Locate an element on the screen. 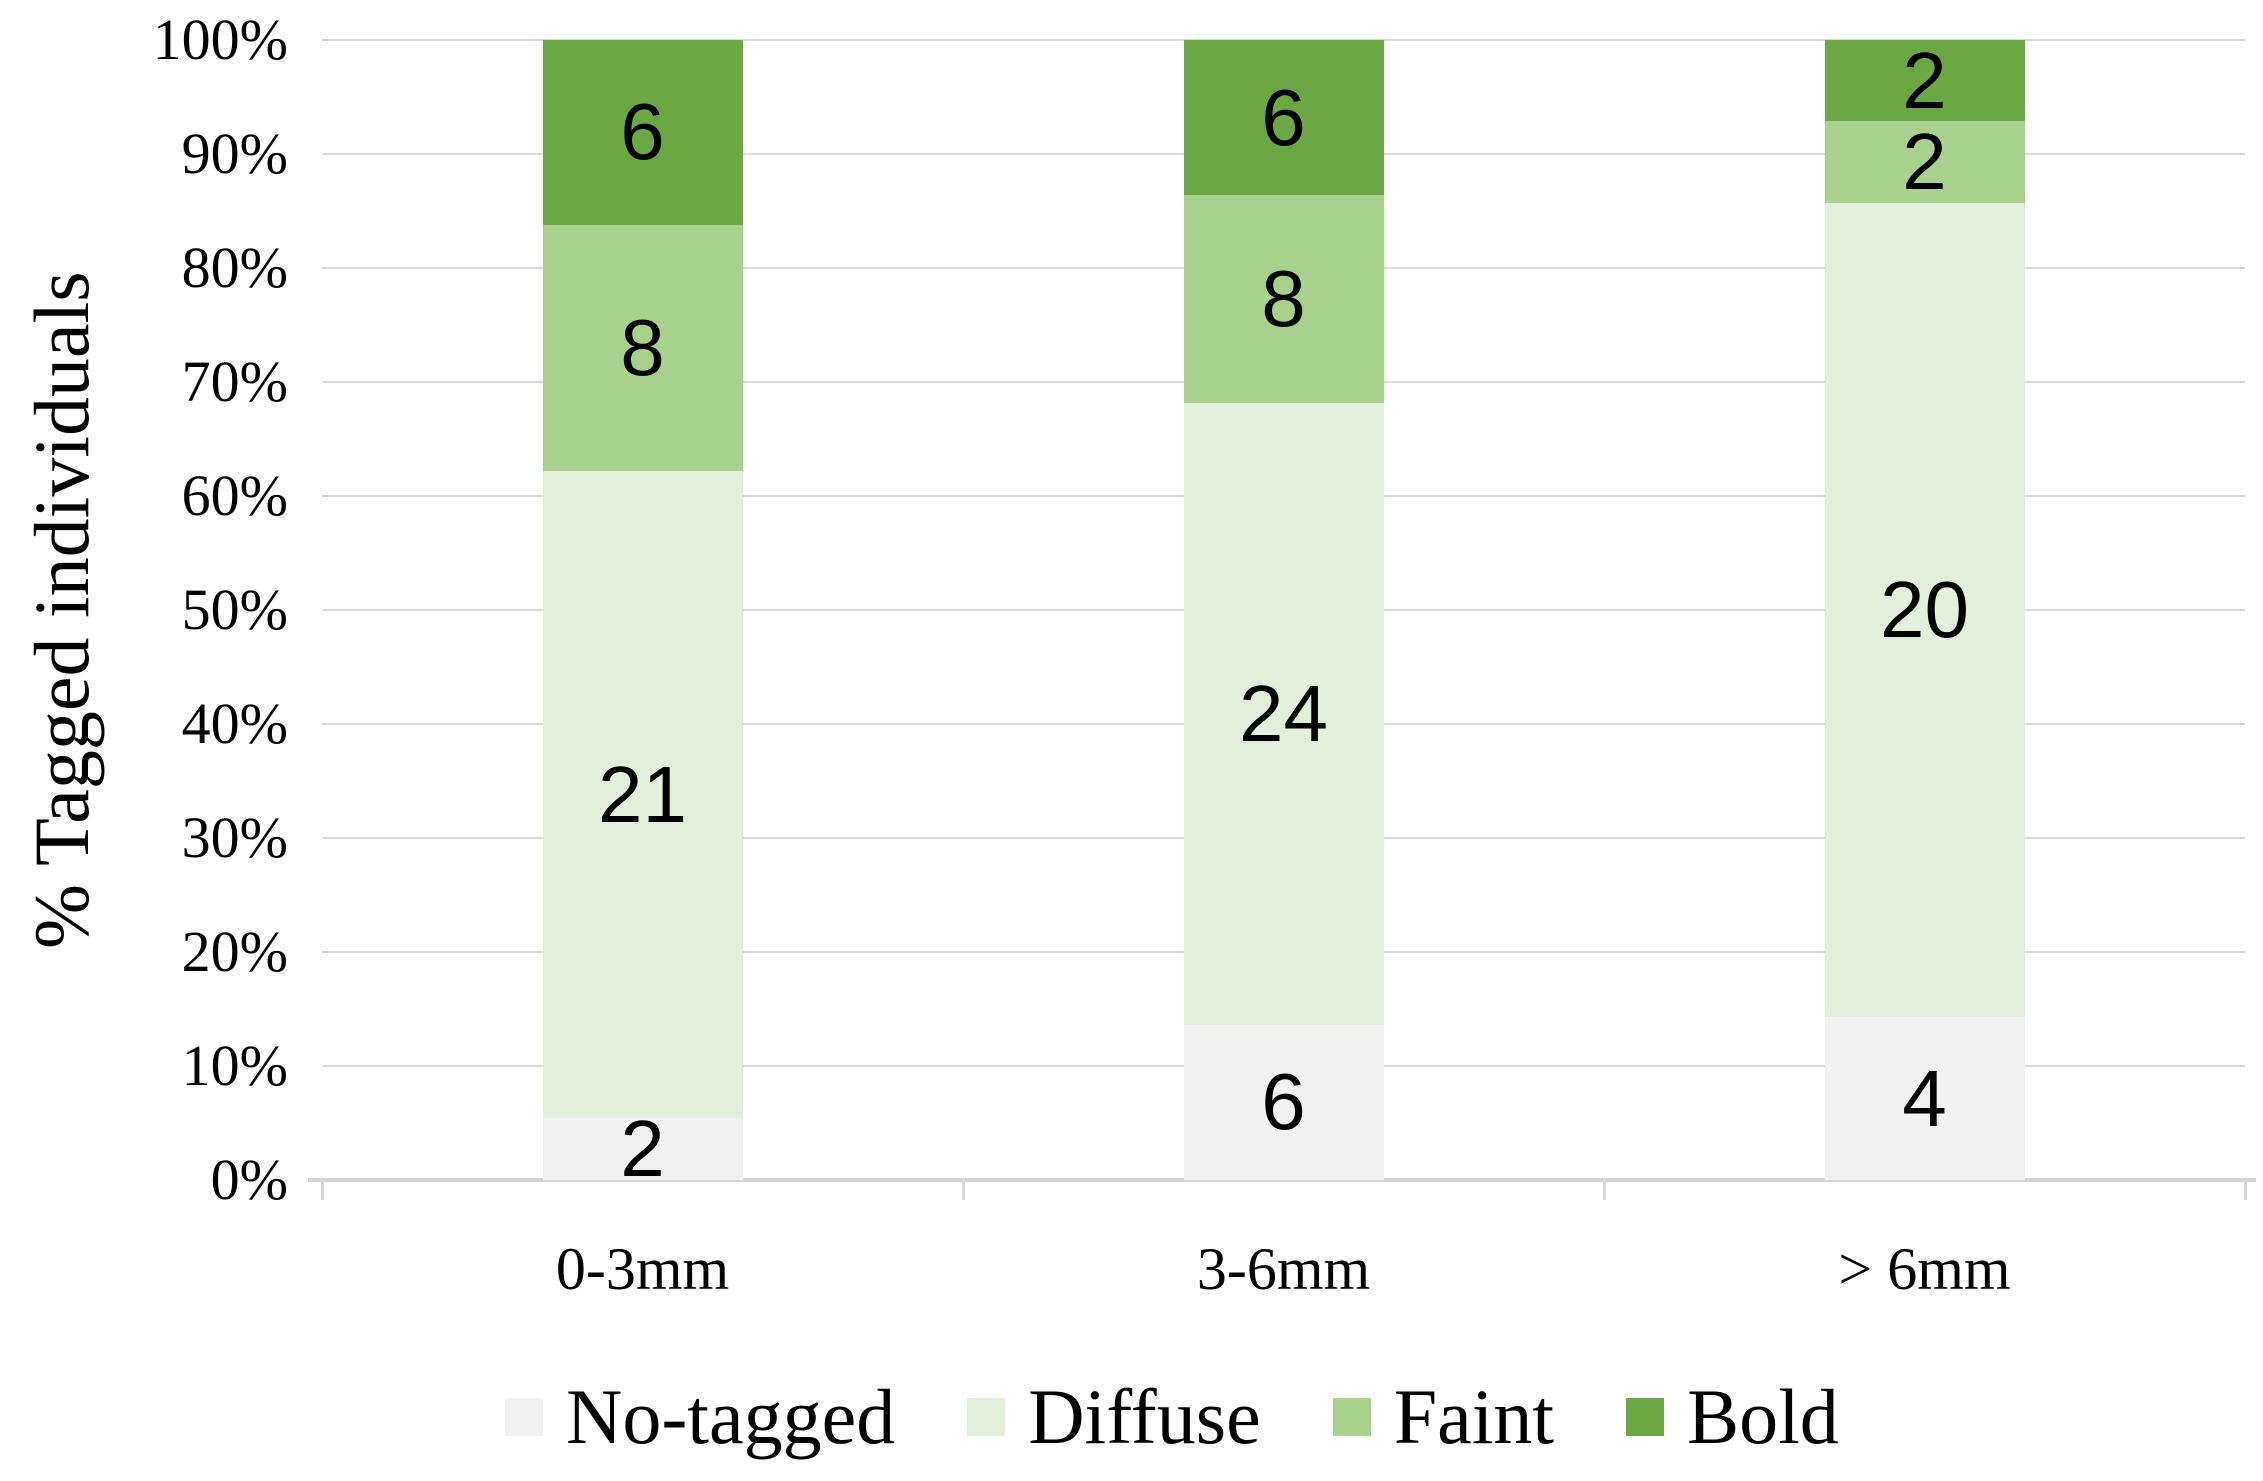 The height and width of the screenshot is (1481, 2263). legend-item-bold: Bold is located at coordinates (1732, 1417).